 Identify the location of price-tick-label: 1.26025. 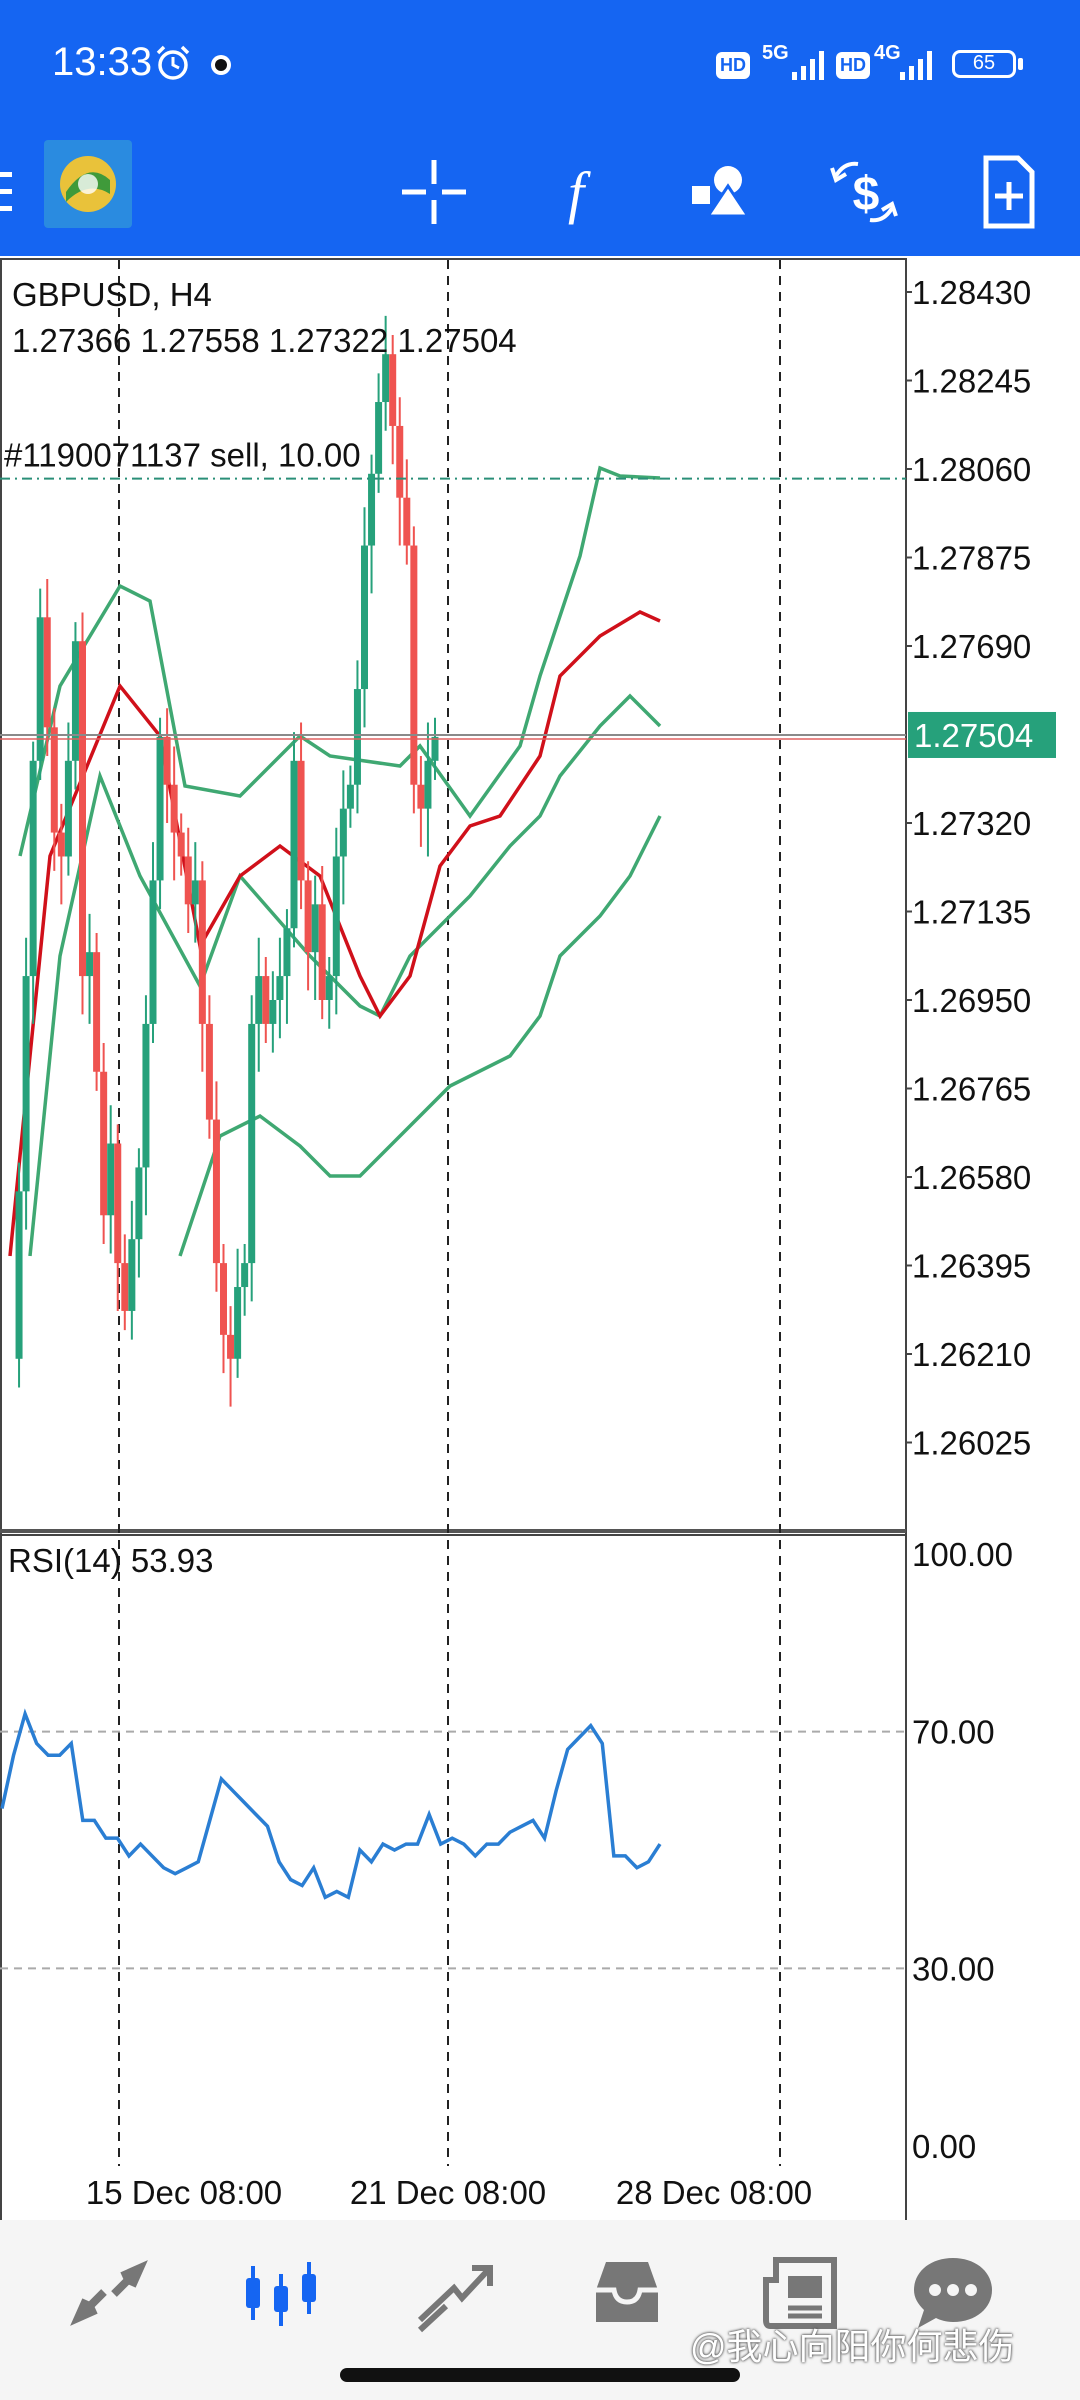
(971, 1443).